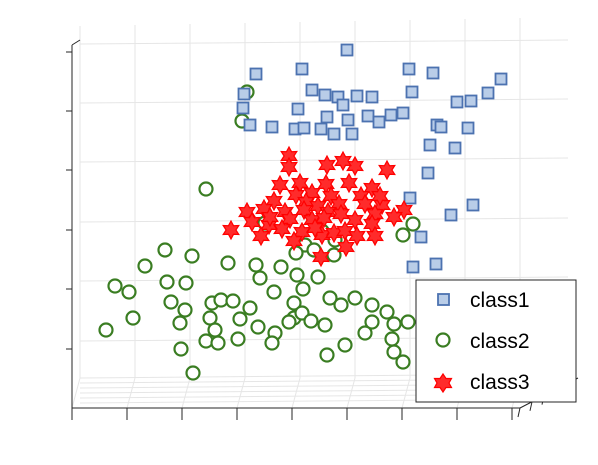  I want to click on legend-label-class2: class2, so click(500, 341).